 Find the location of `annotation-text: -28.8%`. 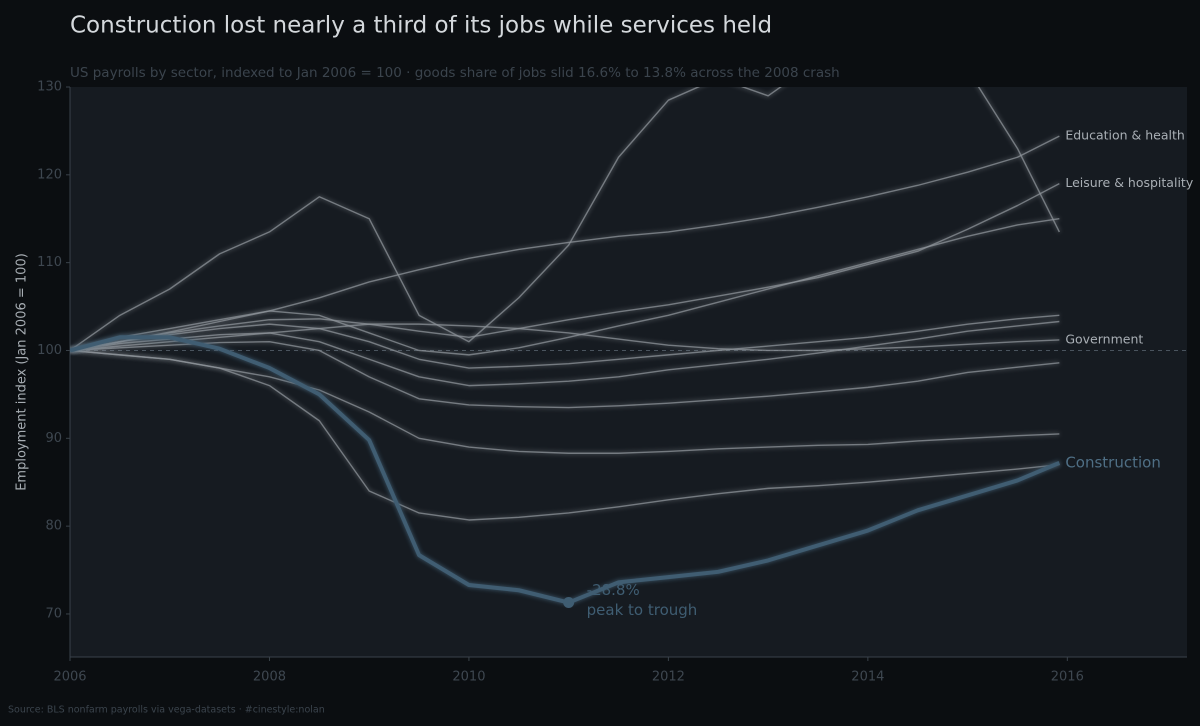

annotation-text: -28.8% is located at coordinates (613, 590).